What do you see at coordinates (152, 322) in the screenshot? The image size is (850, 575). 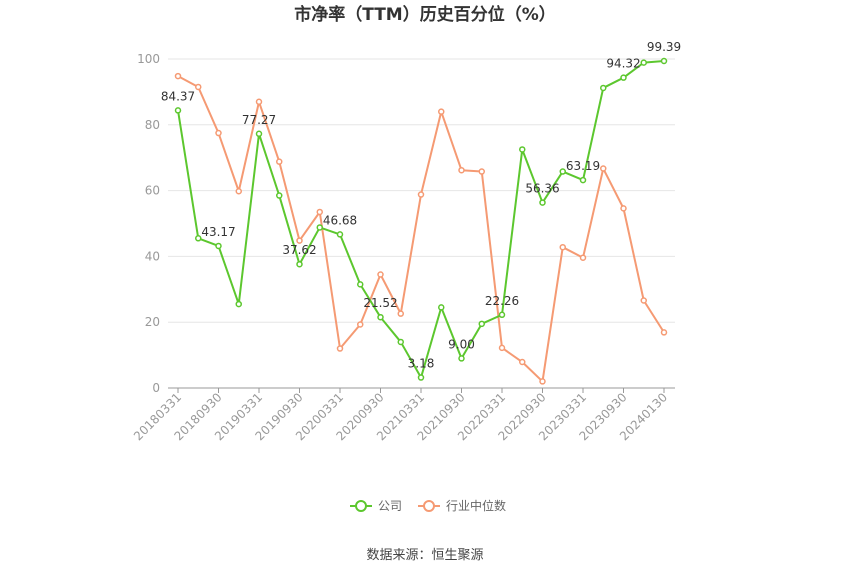 I see `y-tick-label: 20` at bounding box center [152, 322].